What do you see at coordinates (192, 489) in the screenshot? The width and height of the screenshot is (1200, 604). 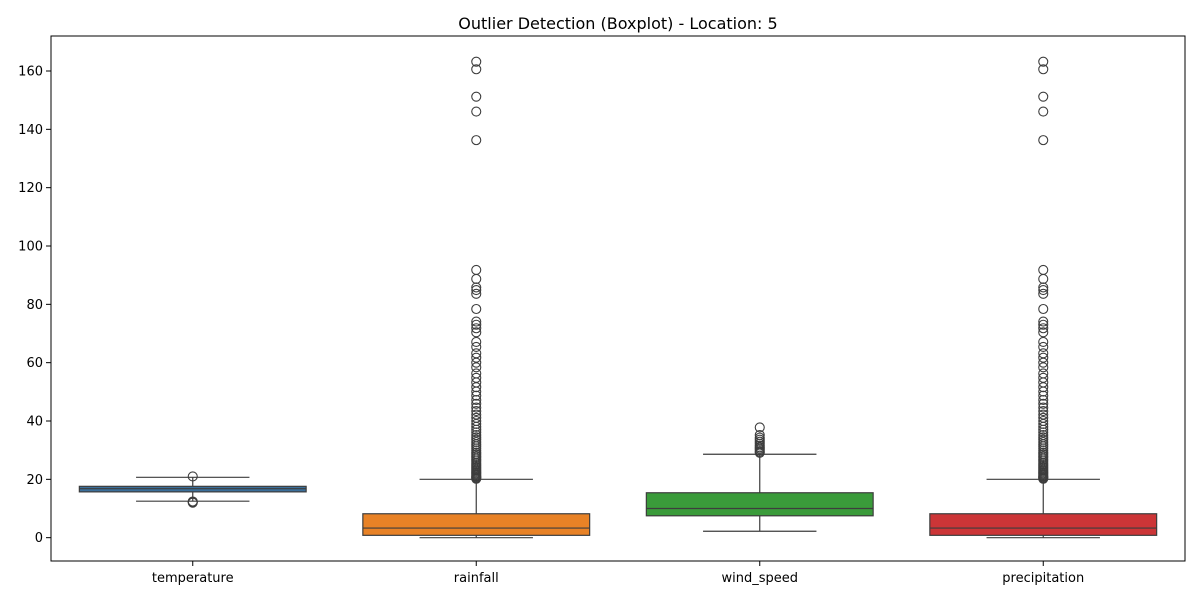 I see `box-group-temperature` at bounding box center [192, 489].